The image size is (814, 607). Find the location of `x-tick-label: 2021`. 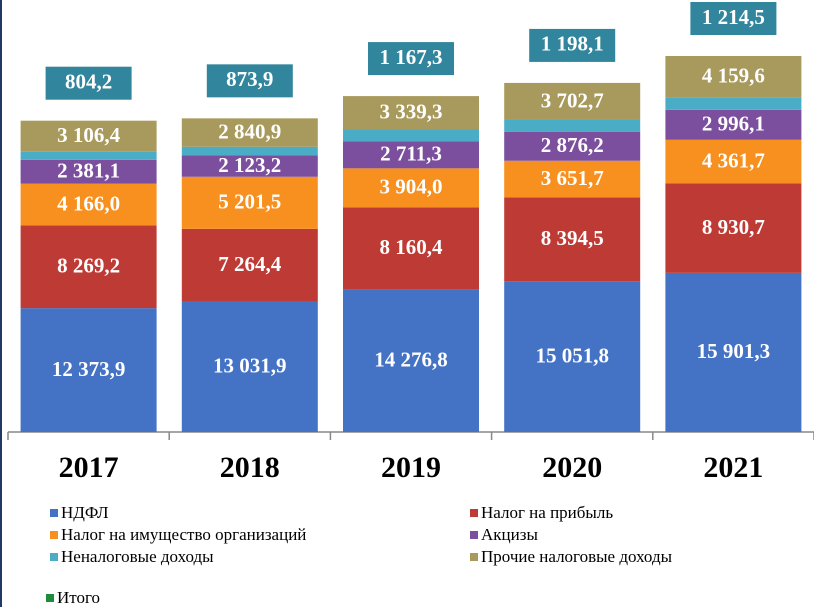

x-tick-label: 2021 is located at coordinates (733, 467).